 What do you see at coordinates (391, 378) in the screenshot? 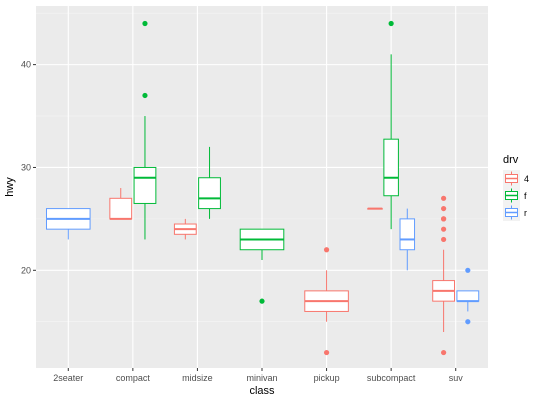
I see `x-tick-label: subcompact` at bounding box center [391, 378].